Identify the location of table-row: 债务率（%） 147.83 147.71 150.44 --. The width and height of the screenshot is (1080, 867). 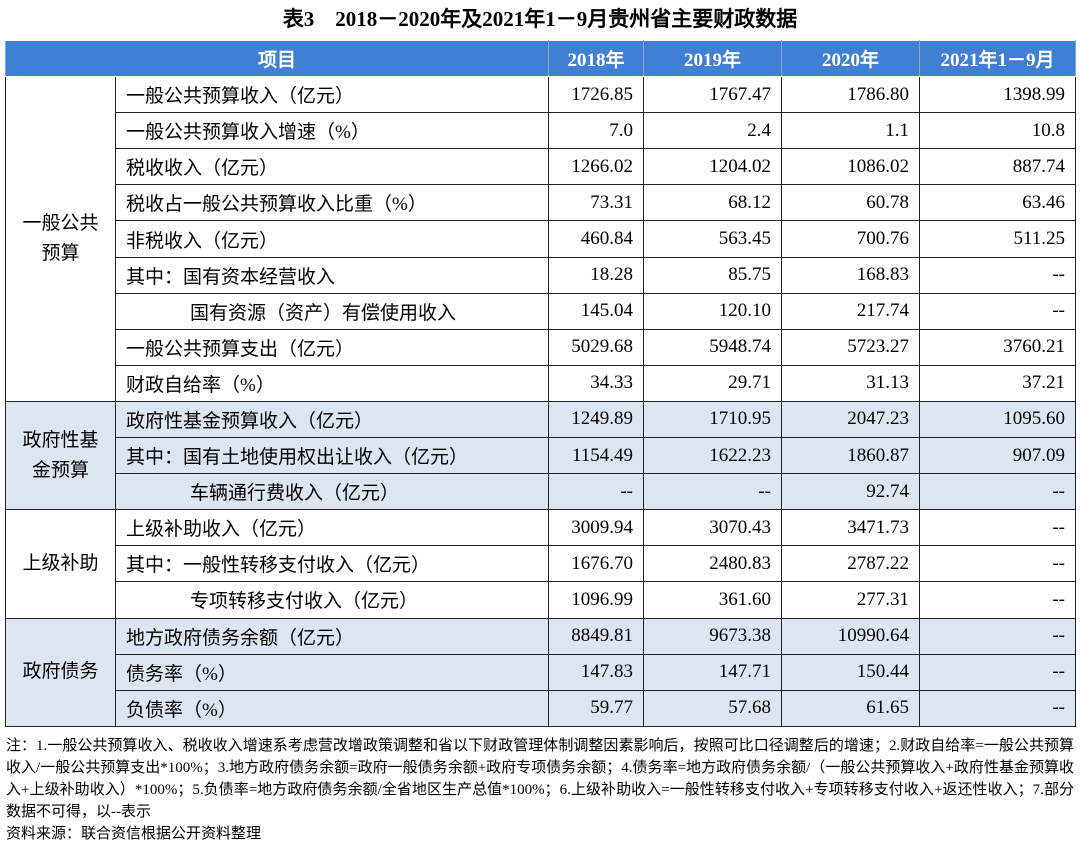
(541, 672).